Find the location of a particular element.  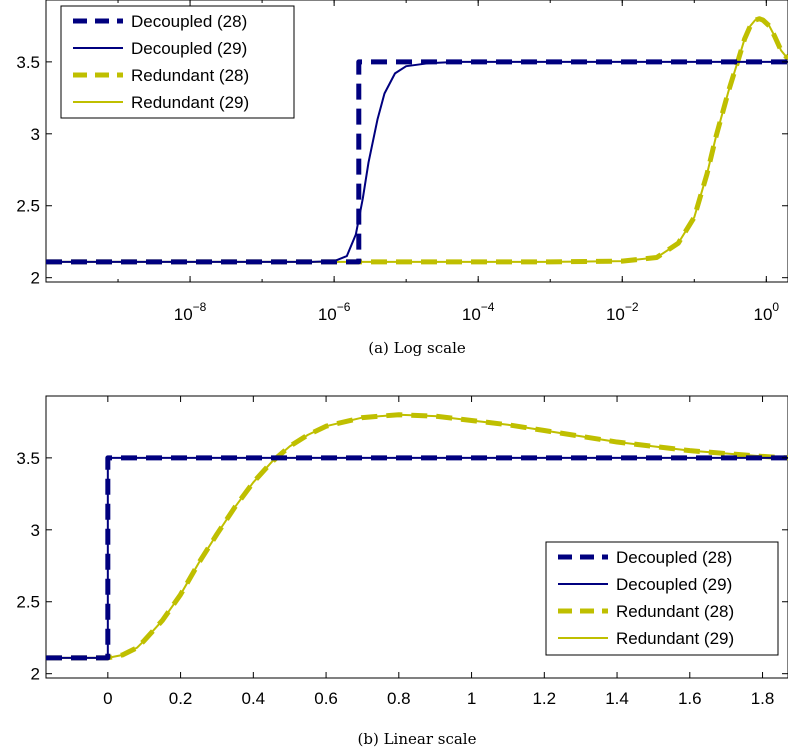

x-tick-label: 1.6 is located at coordinates (690, 698).